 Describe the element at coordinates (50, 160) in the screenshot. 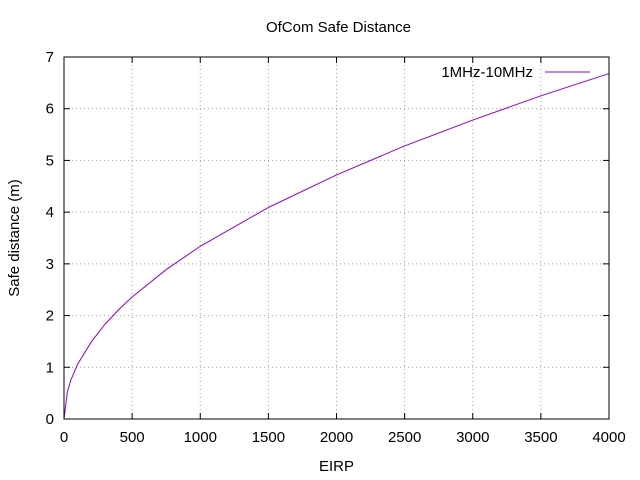

I see `y-tick-label: 5` at that location.